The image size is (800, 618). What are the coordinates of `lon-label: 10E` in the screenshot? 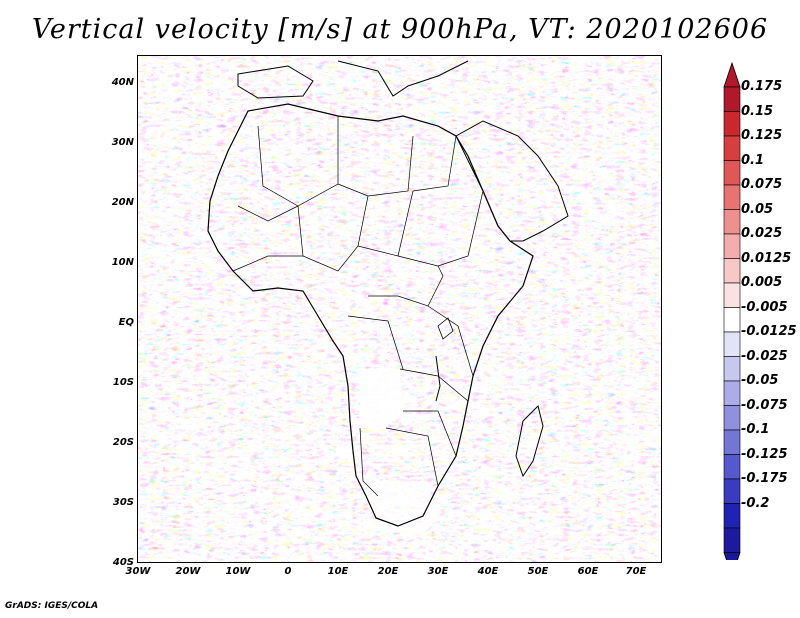 It's located at (338, 571).